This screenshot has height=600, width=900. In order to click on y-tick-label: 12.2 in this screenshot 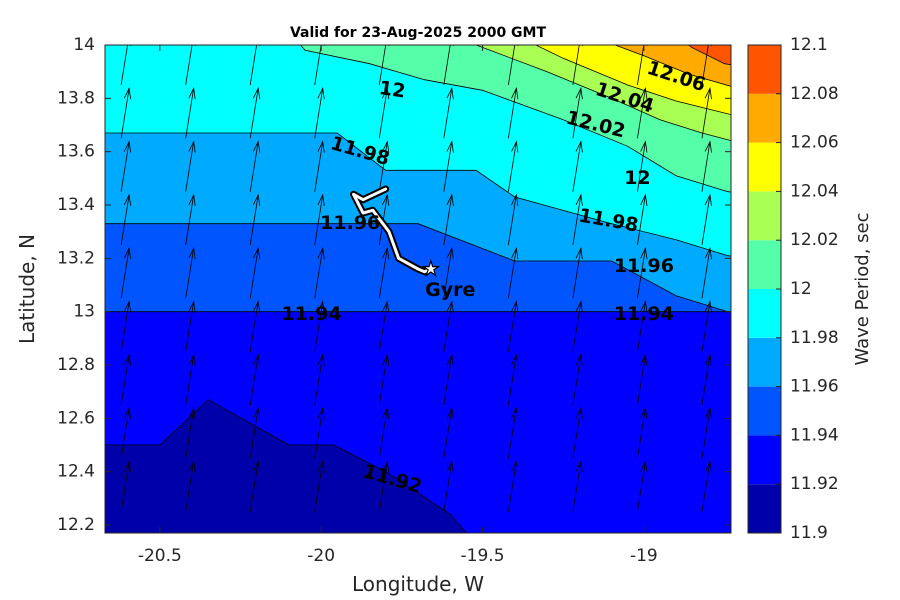, I will do `click(76, 525)`.